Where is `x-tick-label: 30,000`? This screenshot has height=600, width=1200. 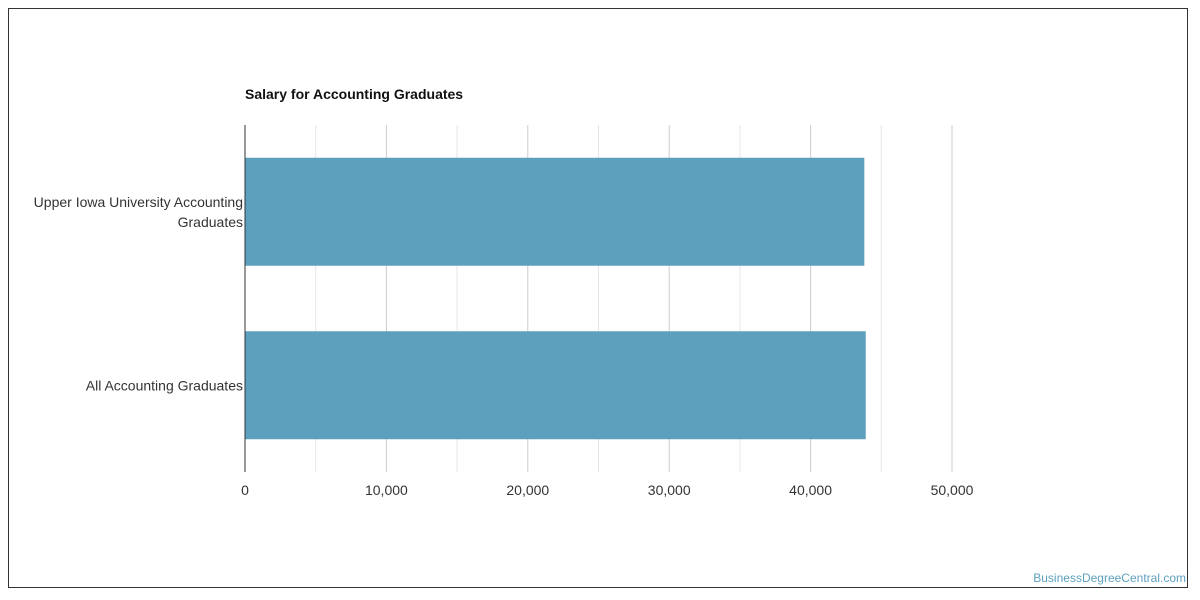
x-tick-label: 30,000 is located at coordinates (669, 490).